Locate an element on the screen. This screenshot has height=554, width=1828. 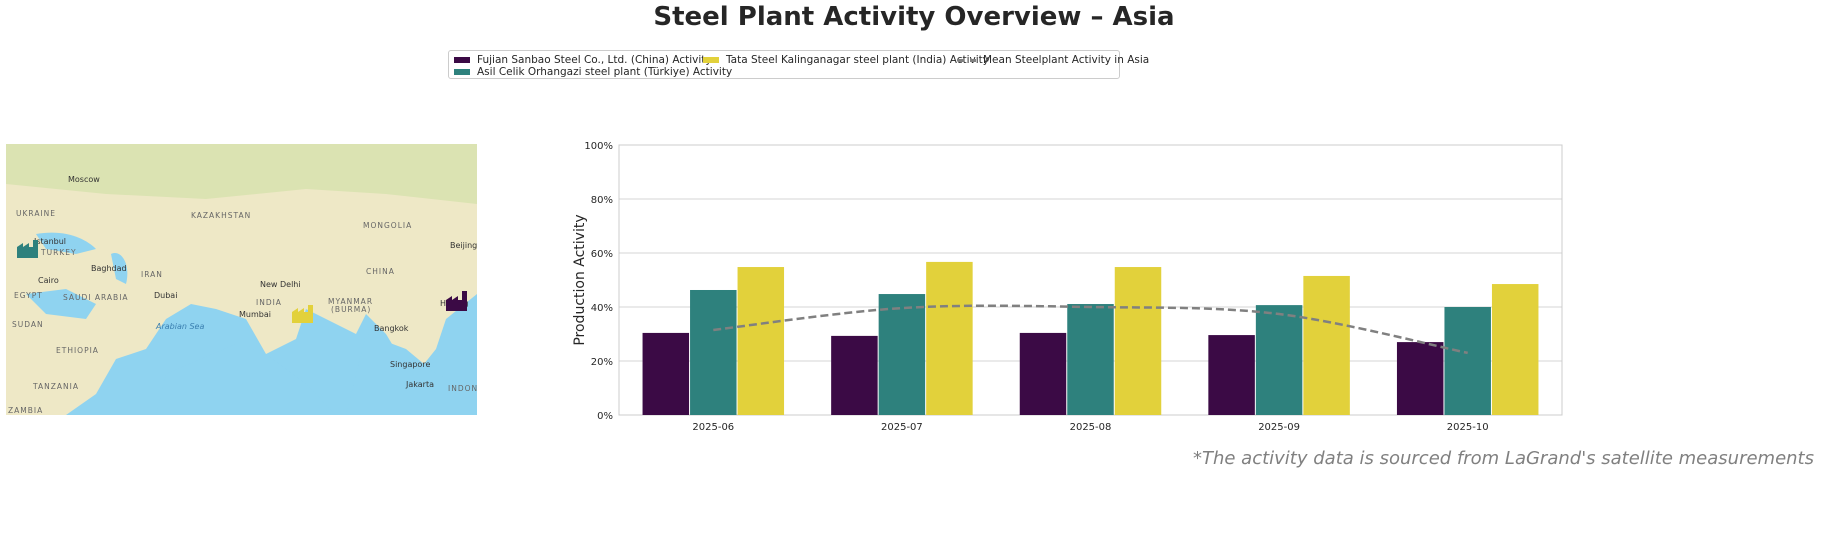
map-label: KAZAKHSTAN is located at coordinates (221, 215).